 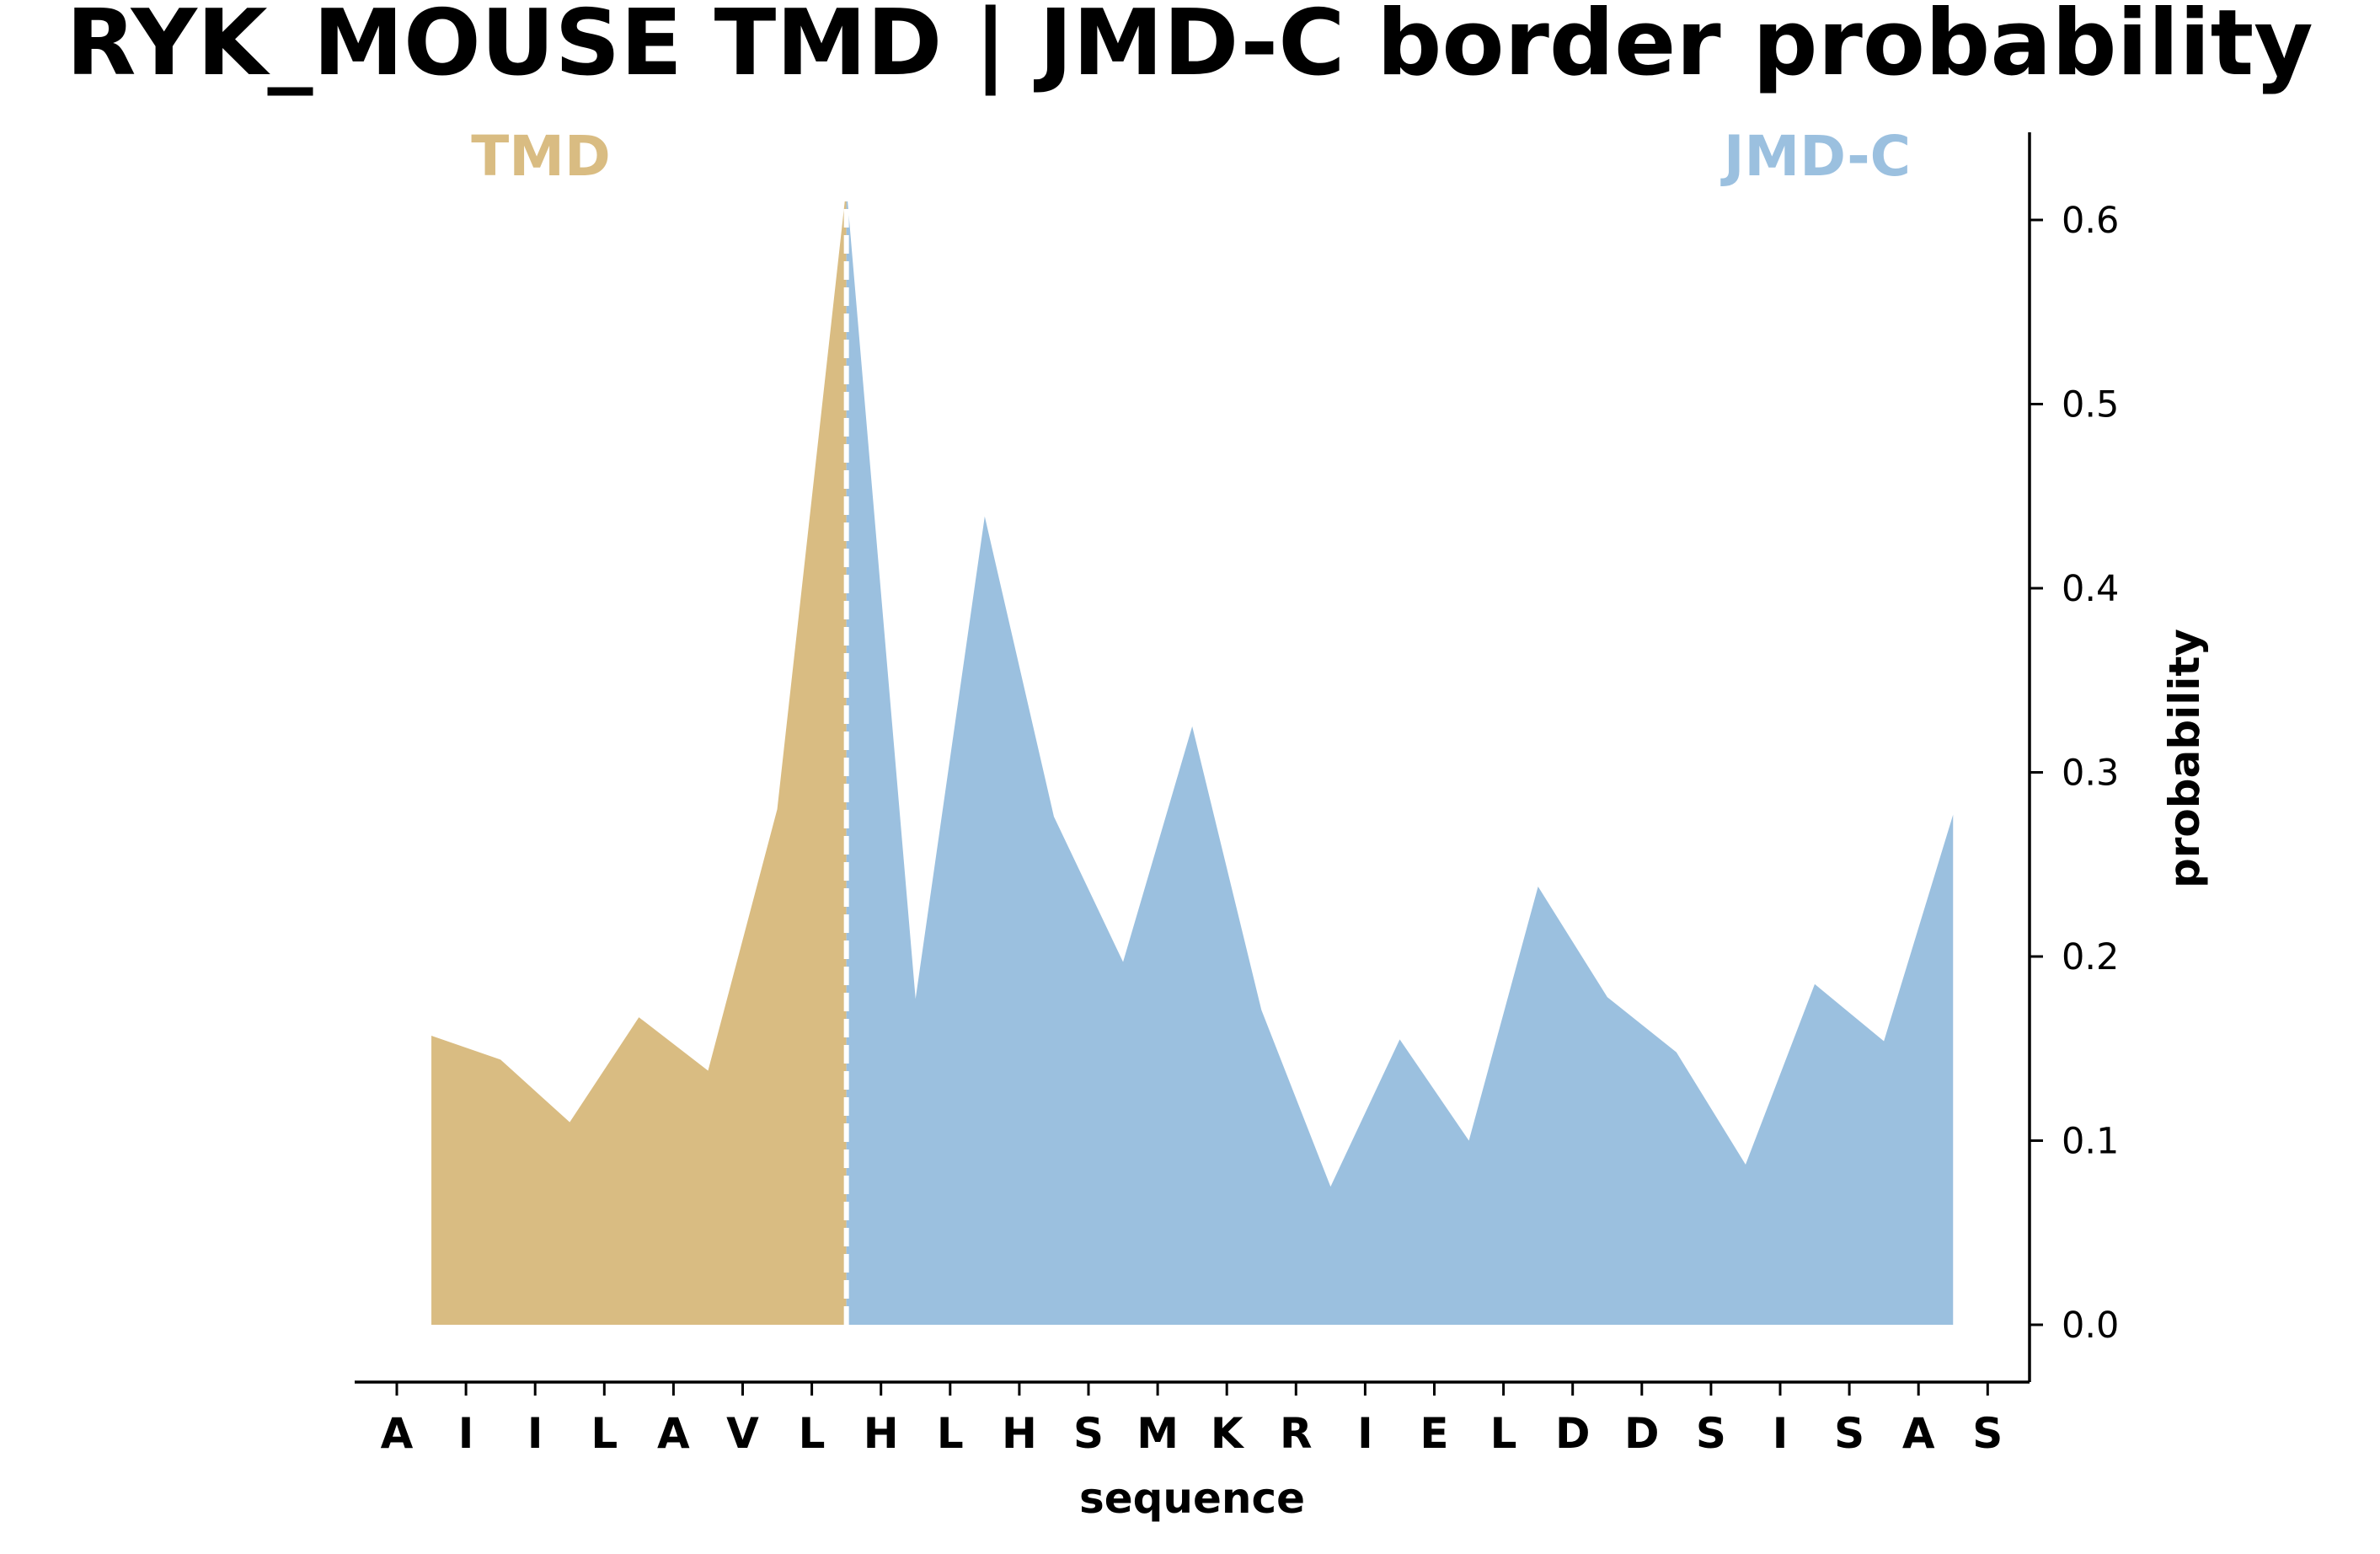 I want to click on y-tick-label: 0.6, so click(x=2090, y=221).